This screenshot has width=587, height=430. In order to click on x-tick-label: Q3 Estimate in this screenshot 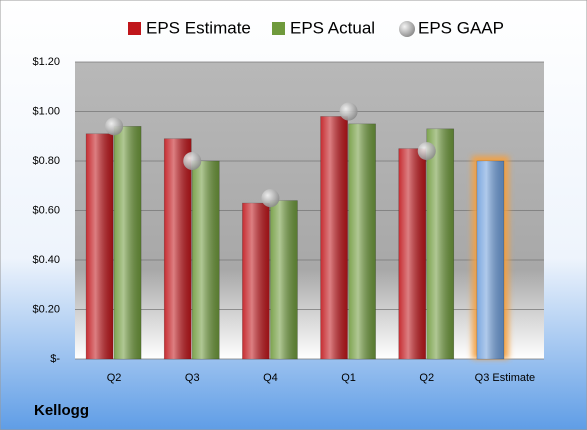, I will do `click(505, 378)`.